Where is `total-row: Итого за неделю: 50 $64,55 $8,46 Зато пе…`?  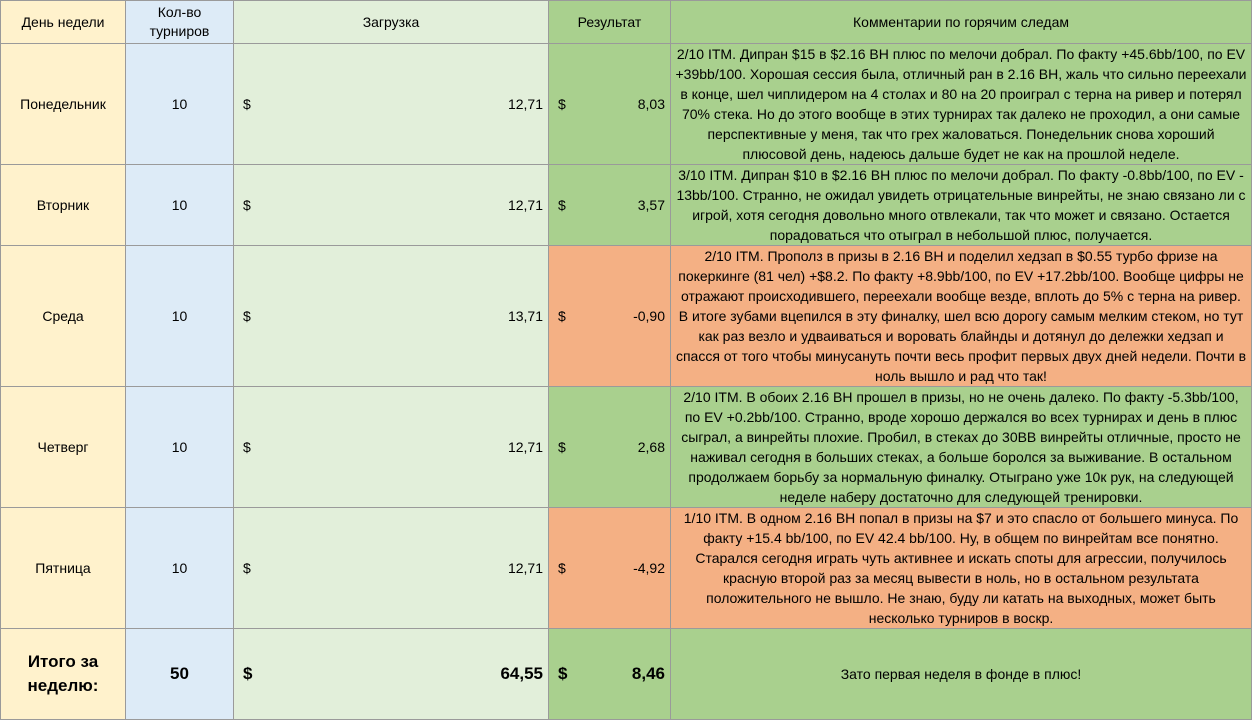 total-row: Итого за неделю: 50 $64,55 $8,46 Зато пе… is located at coordinates (626, 674).